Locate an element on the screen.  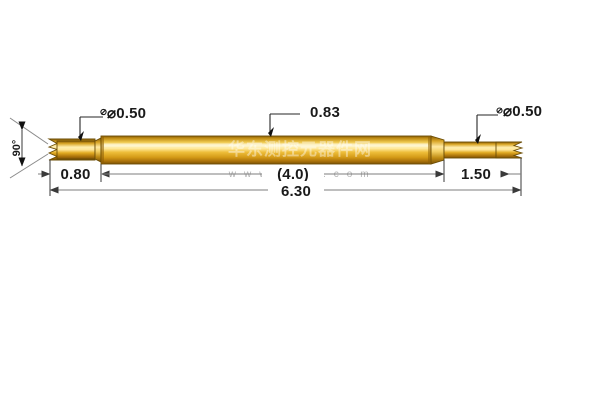
label-left-tip-diameter: ⌀0.50 is located at coordinates (126, 113).